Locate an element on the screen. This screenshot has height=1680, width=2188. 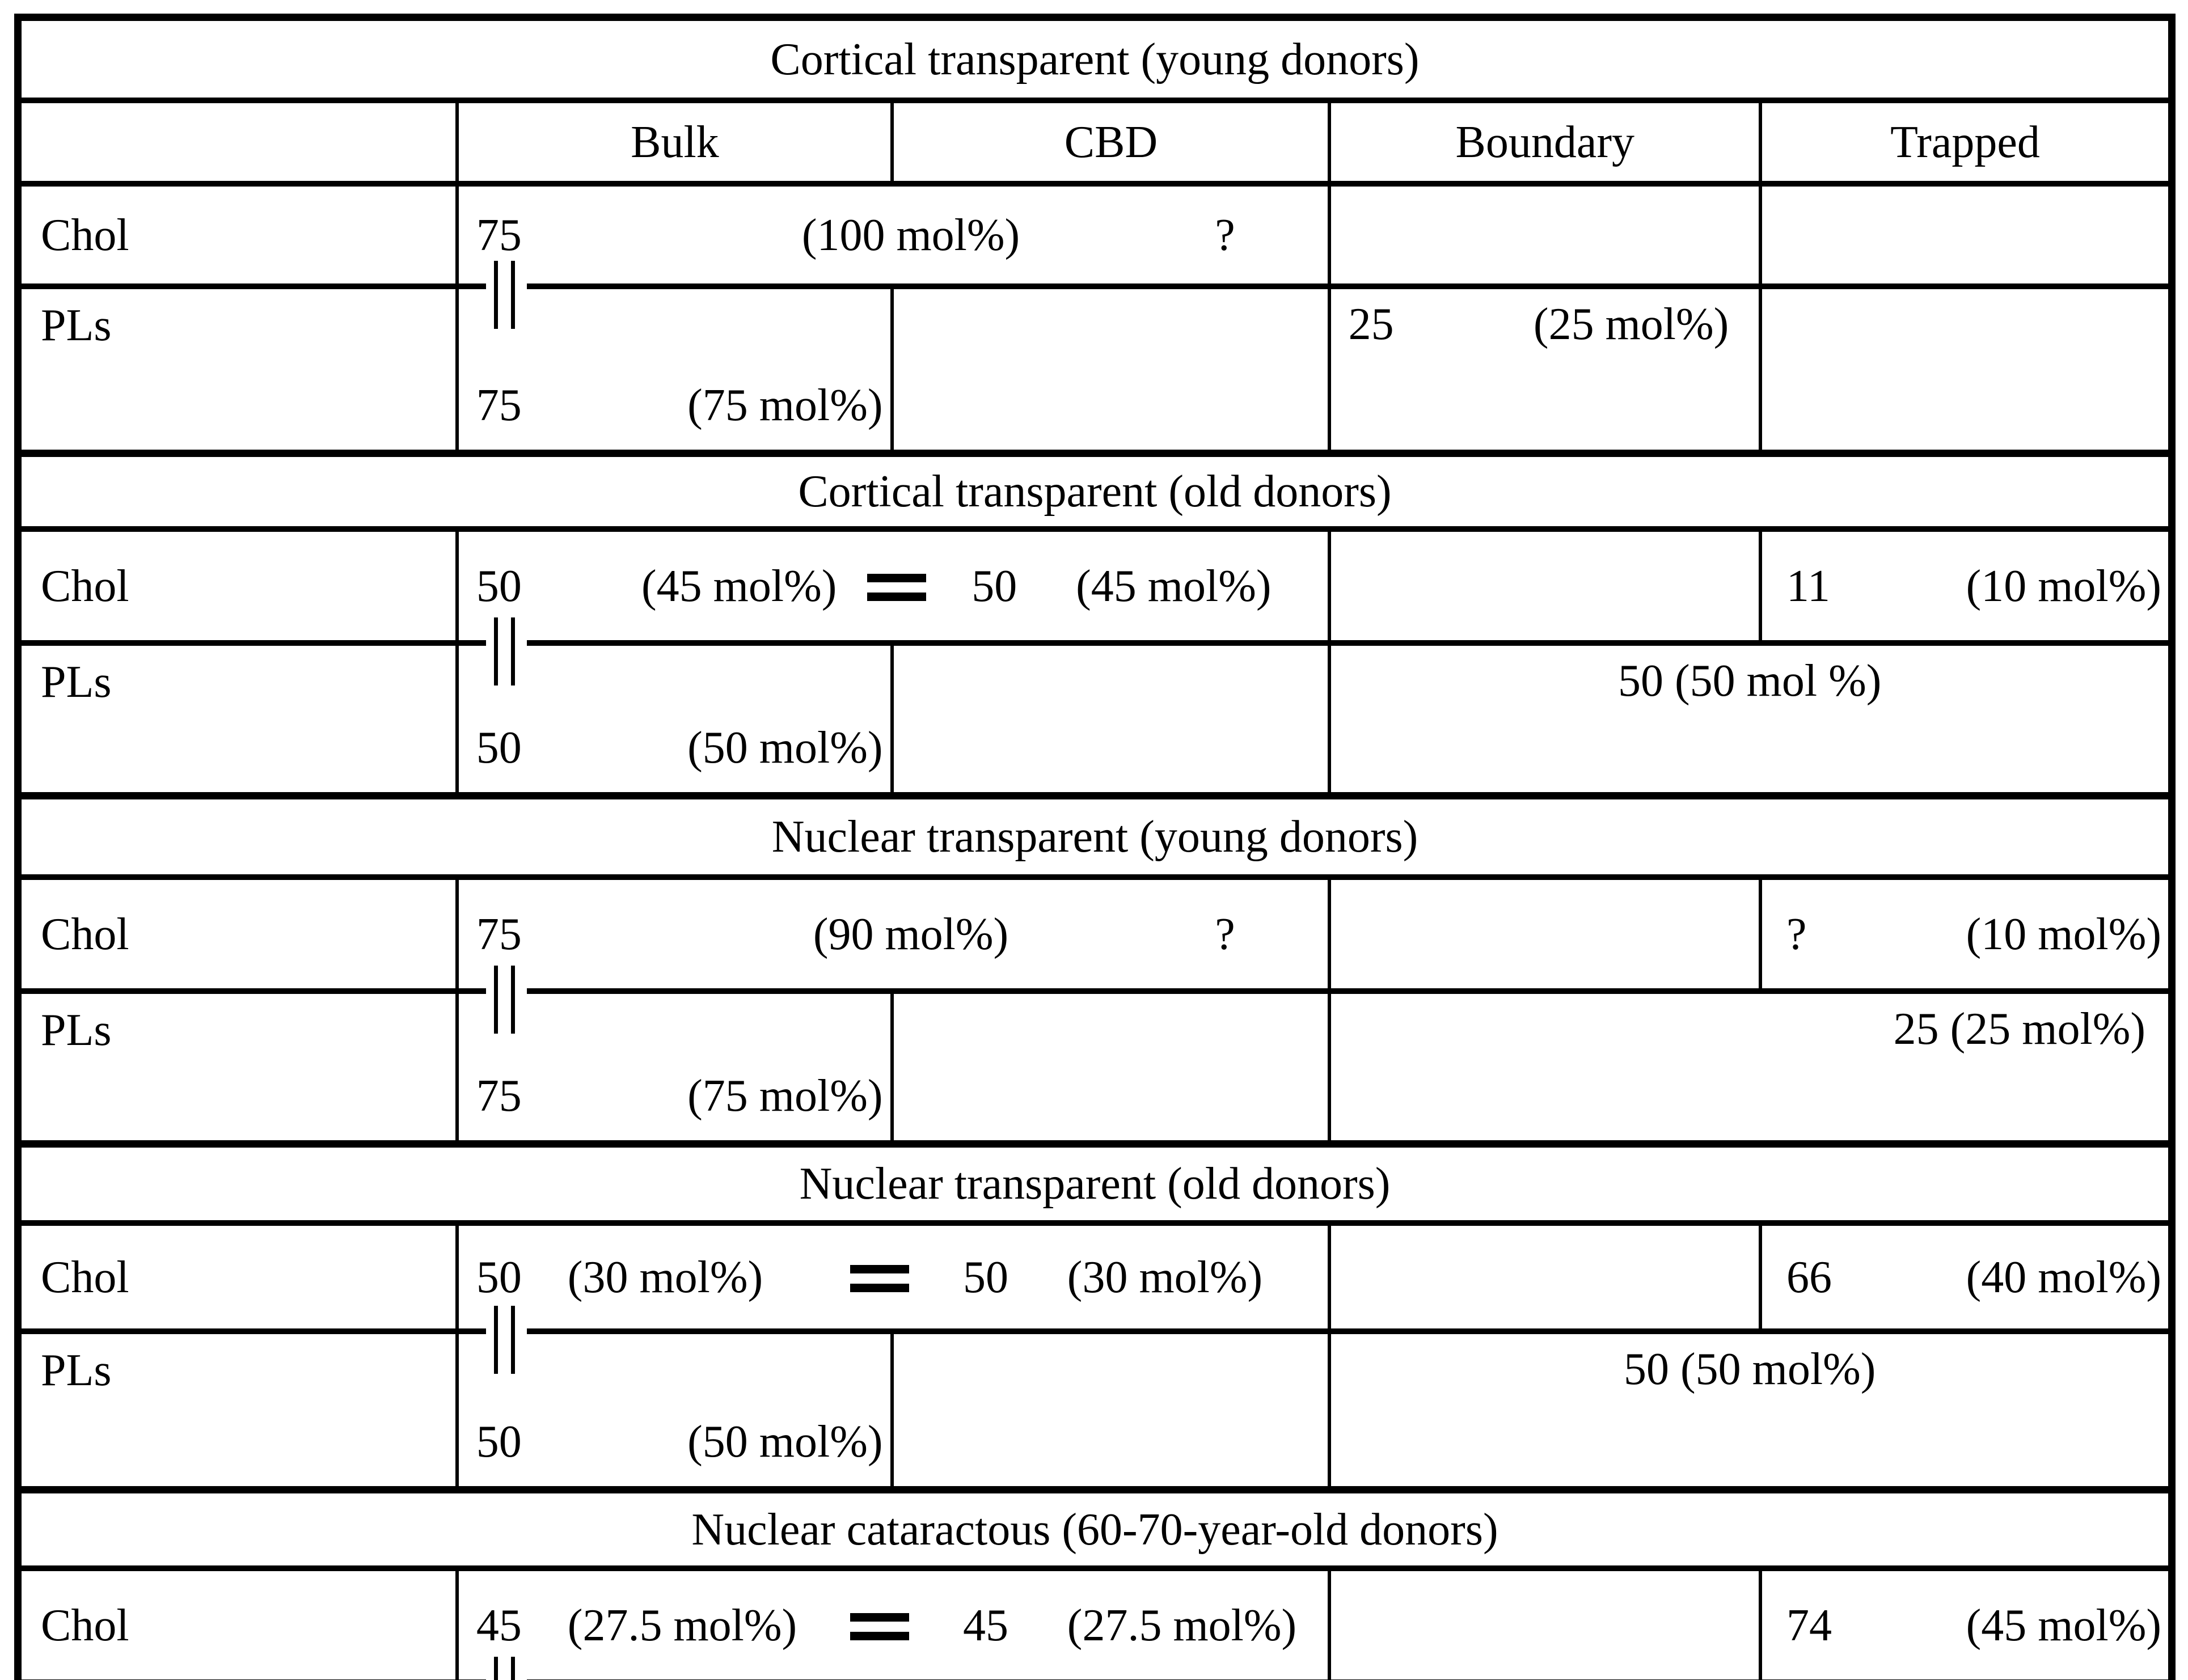
s3-pls-cbd-cell-empty is located at coordinates (1110, 1069).